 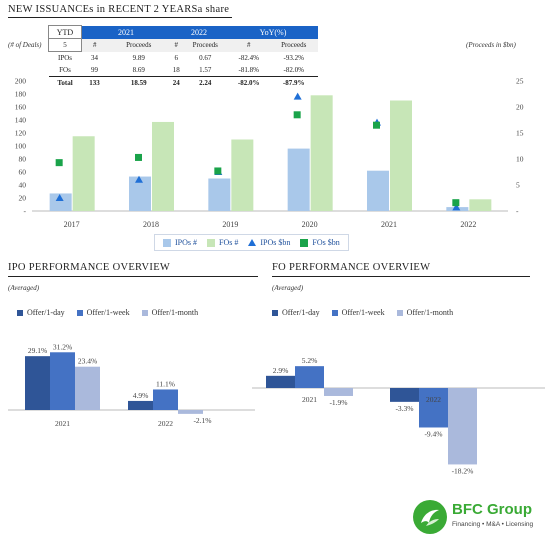 What do you see at coordinates (310, 224) in the screenshot?
I see `x-tick-label: 2020` at bounding box center [310, 224].